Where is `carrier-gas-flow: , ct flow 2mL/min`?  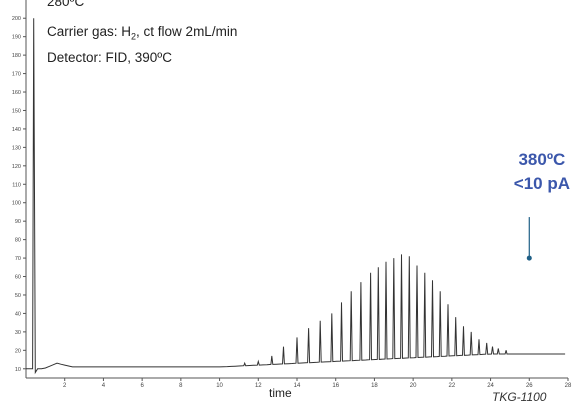 carrier-gas-flow: , ct flow 2mL/min is located at coordinates (187, 31).